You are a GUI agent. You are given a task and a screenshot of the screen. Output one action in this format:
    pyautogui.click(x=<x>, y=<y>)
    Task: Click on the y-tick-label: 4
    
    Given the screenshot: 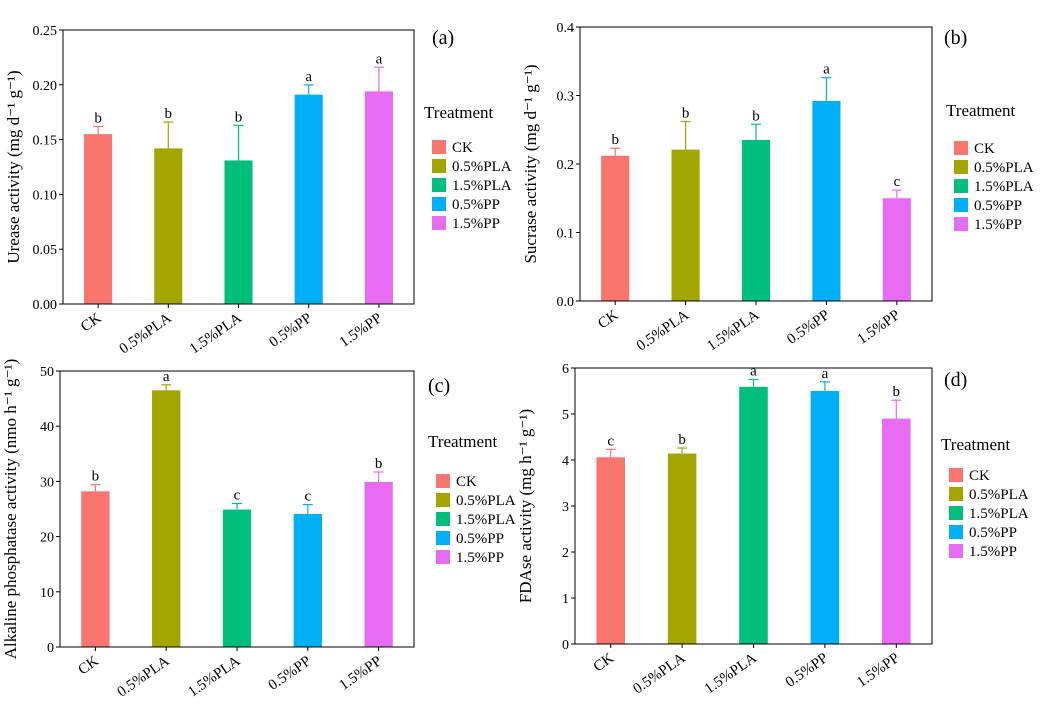 What is the action you would take?
    pyautogui.click(x=565, y=461)
    